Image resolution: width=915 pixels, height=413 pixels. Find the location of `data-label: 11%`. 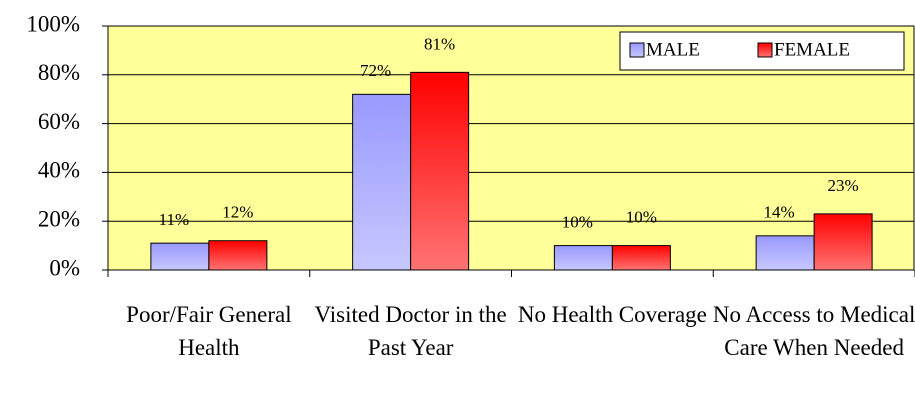

data-label: 11% is located at coordinates (174, 219).